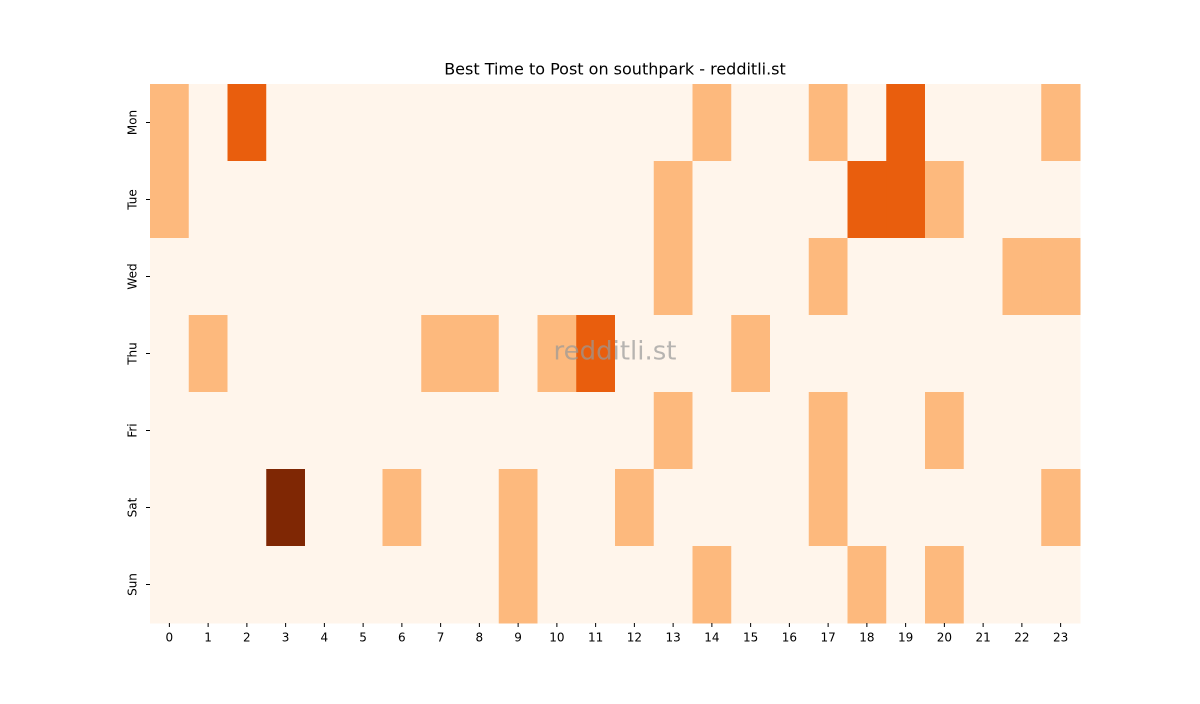  Describe the element at coordinates (982, 638) in the screenshot. I see `x-tick-label: 21` at that location.